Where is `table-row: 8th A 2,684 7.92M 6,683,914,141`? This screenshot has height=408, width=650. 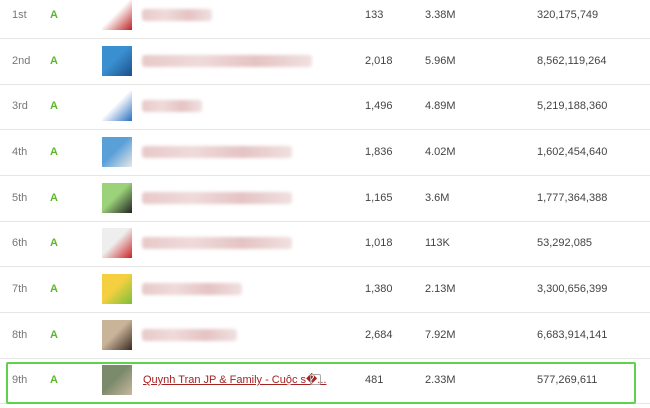 table-row: 8th A 2,684 7.92M 6,683,914,141 is located at coordinates (325, 336).